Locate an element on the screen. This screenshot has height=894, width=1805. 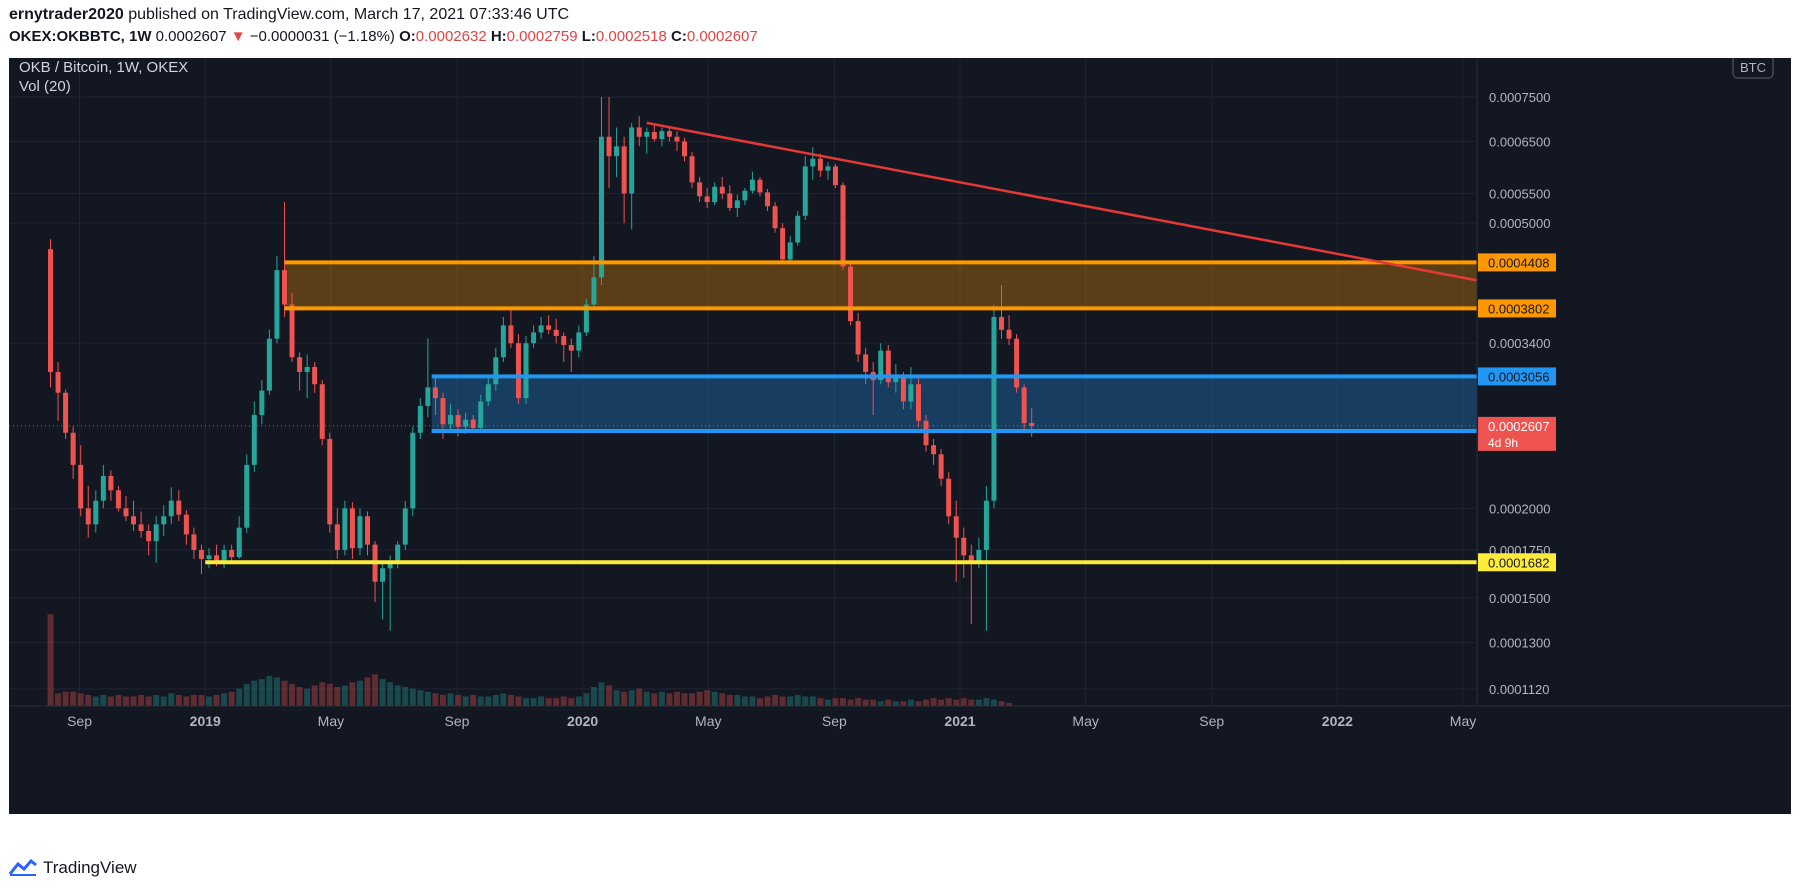
price-zones is located at coordinates (881, 347).